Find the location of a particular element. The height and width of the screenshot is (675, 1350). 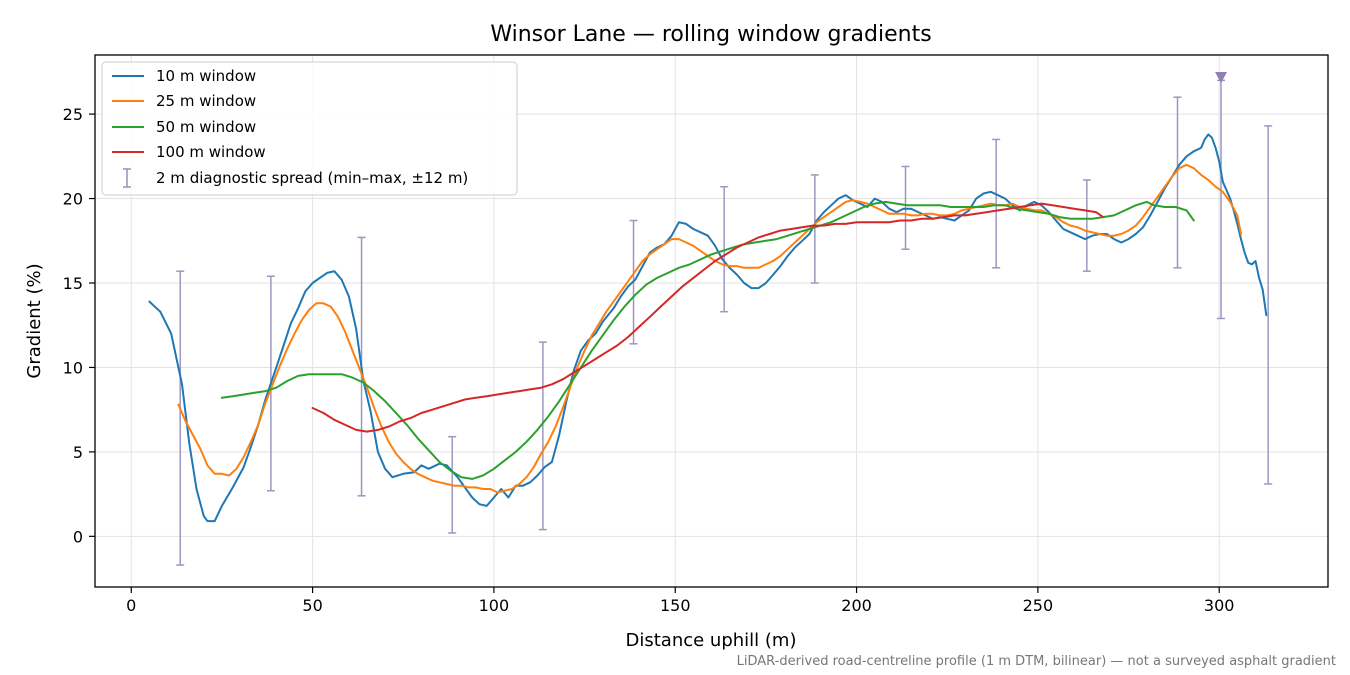

y-tick-label: 5 is located at coordinates (78, 452).